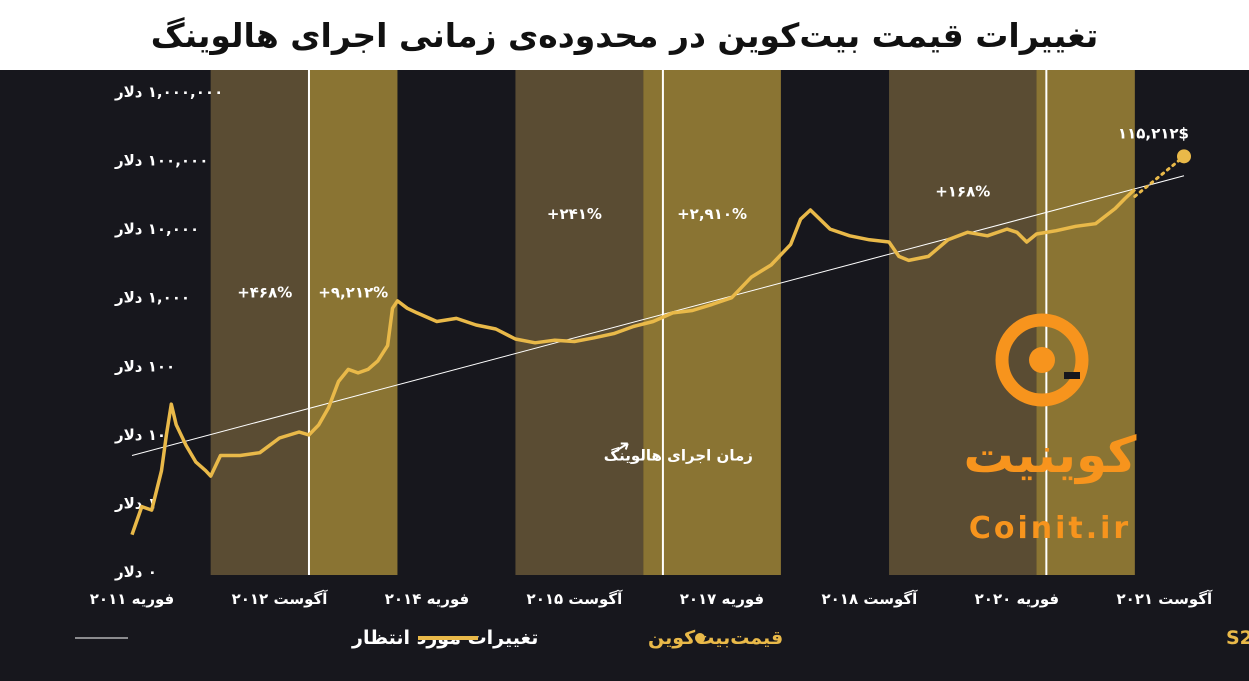 The height and width of the screenshot is (681, 1249). What do you see at coordinates (1184, 156) in the screenshot?
I see `s2f-endpoint-dot` at bounding box center [1184, 156].